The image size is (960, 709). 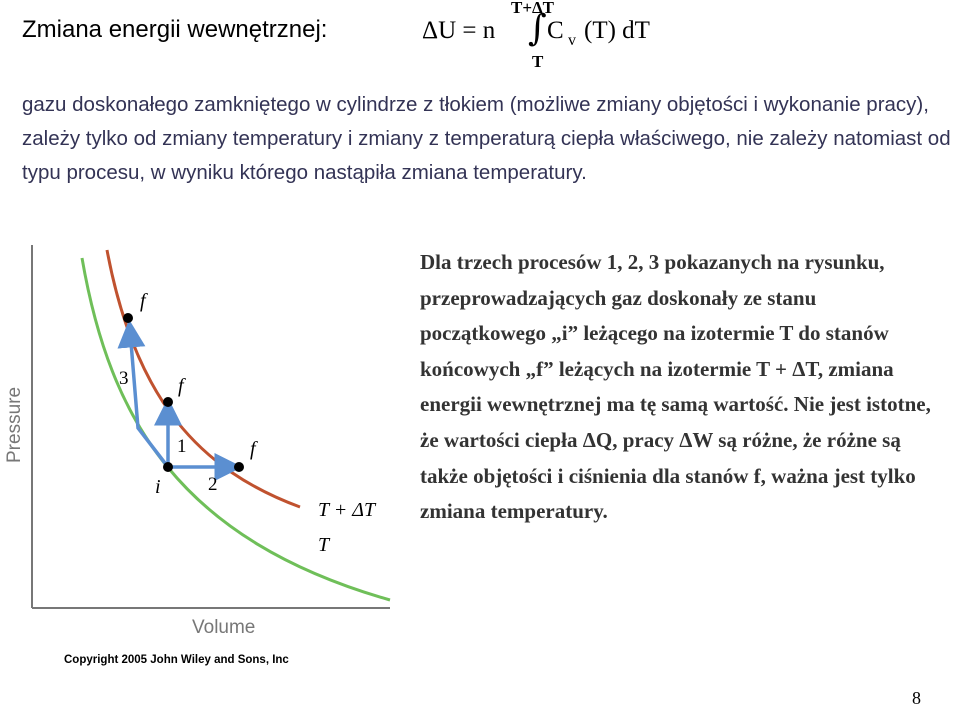 I want to click on label-final-1: f, so click(x=182, y=386).